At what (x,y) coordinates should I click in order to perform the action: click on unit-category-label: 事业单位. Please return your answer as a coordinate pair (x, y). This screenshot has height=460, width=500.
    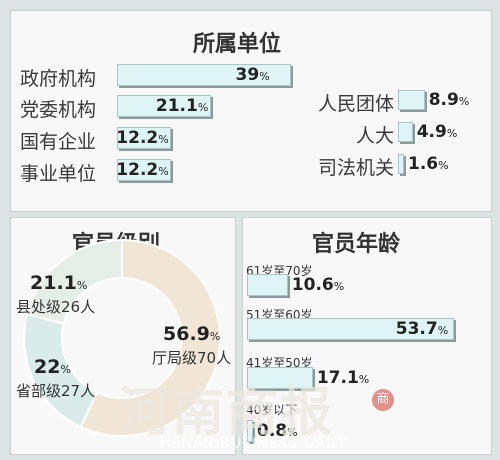
    Looking at the image, I should click on (58, 174).